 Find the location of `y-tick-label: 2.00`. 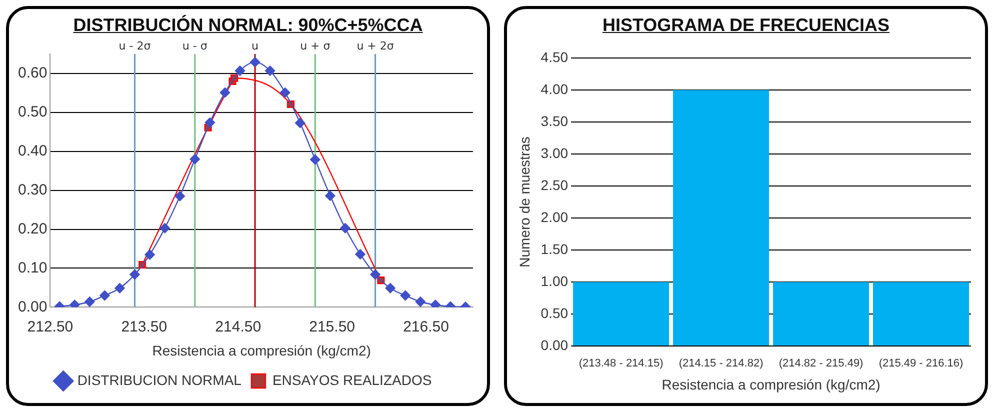

y-tick-label: 2.00 is located at coordinates (554, 216).